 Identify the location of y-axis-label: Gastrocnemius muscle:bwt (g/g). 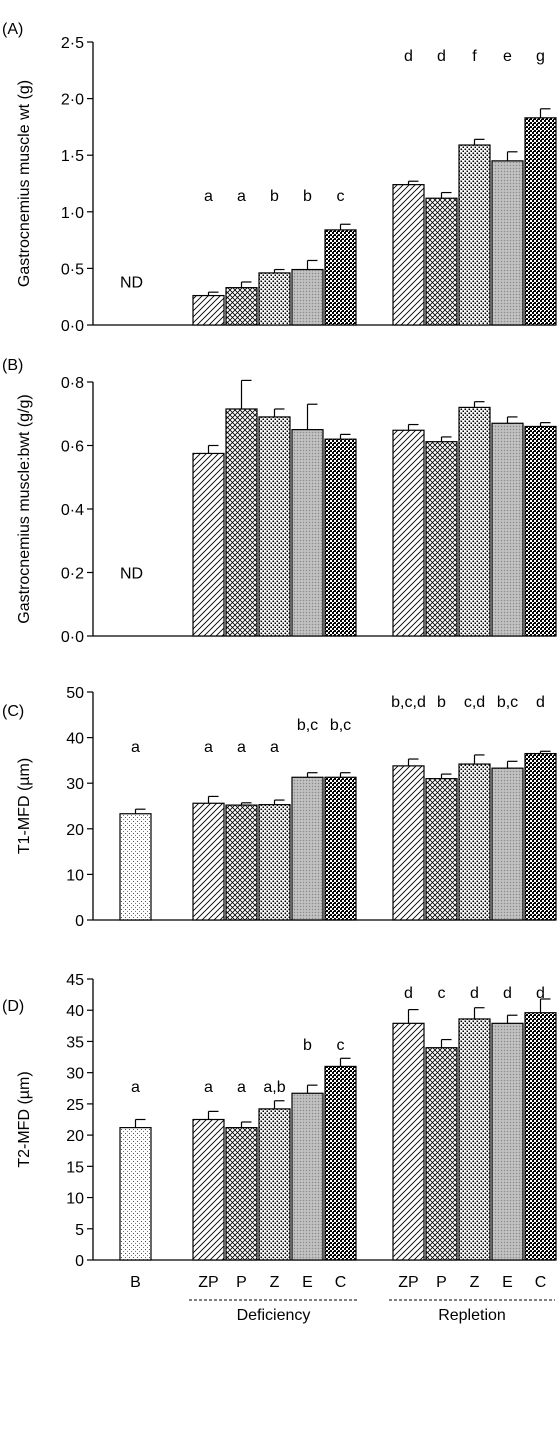
(24, 508).